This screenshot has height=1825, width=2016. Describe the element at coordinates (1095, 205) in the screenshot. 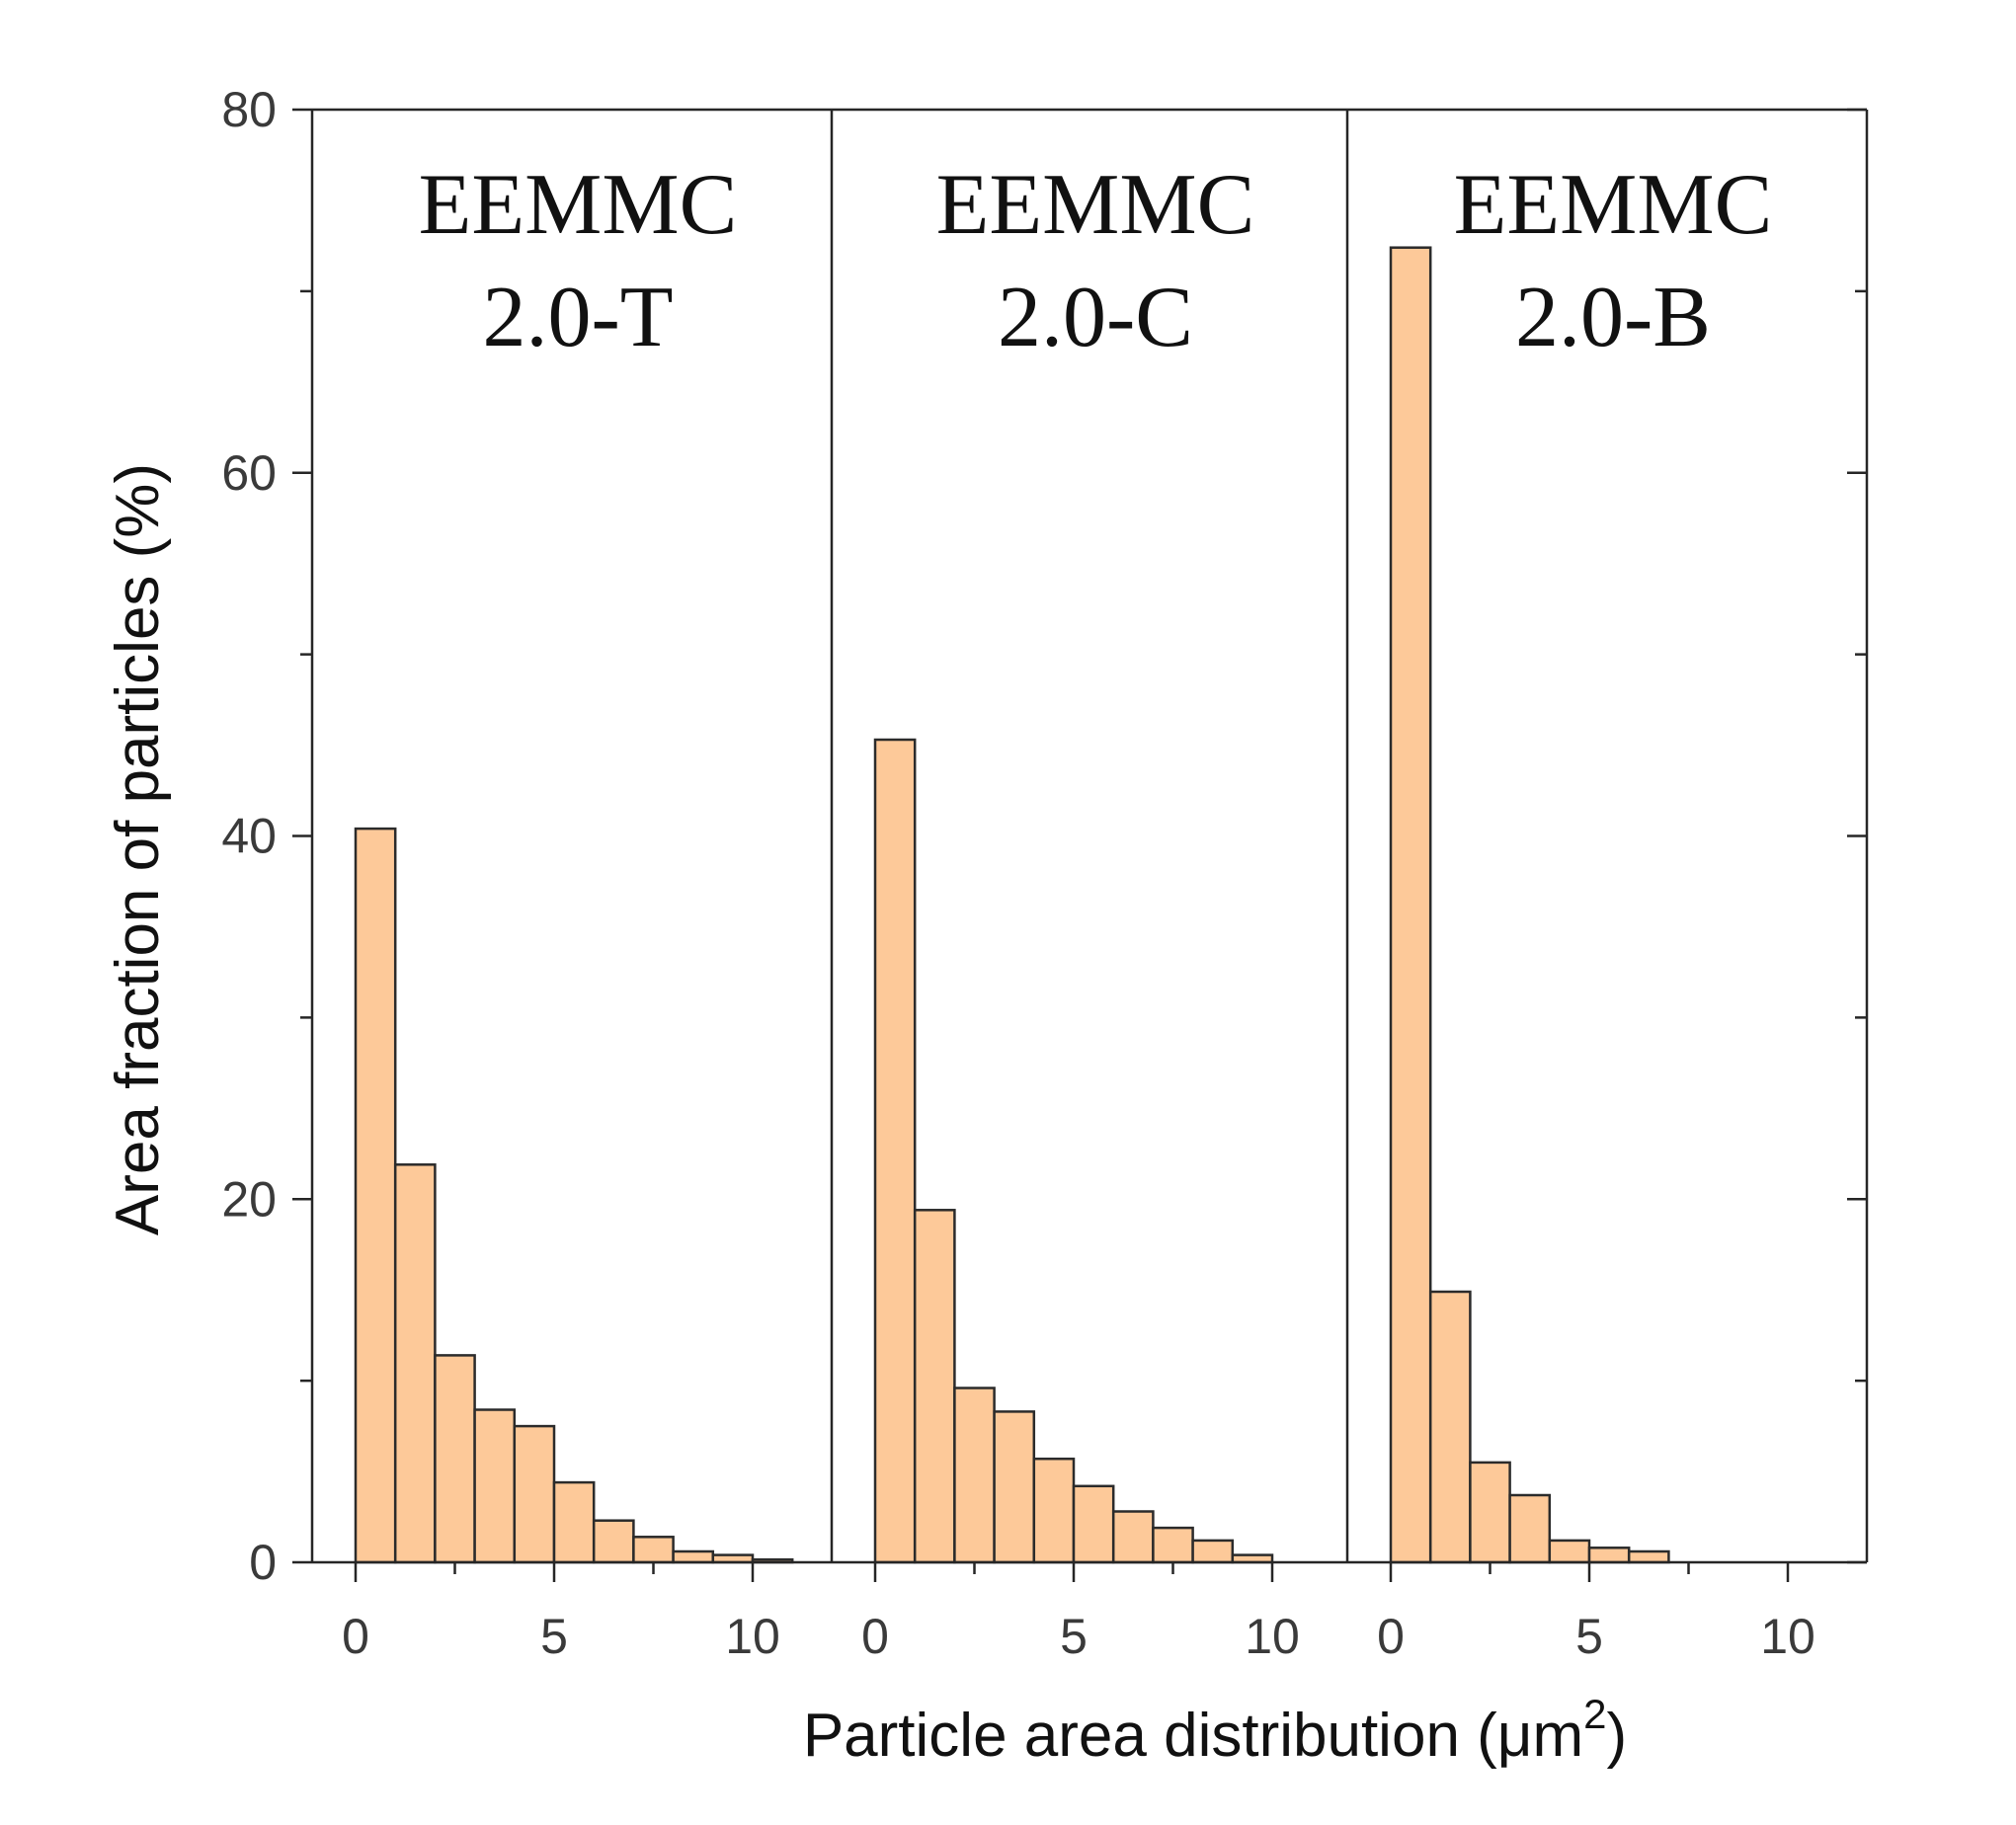

I see `panel-2-label-line-1: EEMMC` at that location.